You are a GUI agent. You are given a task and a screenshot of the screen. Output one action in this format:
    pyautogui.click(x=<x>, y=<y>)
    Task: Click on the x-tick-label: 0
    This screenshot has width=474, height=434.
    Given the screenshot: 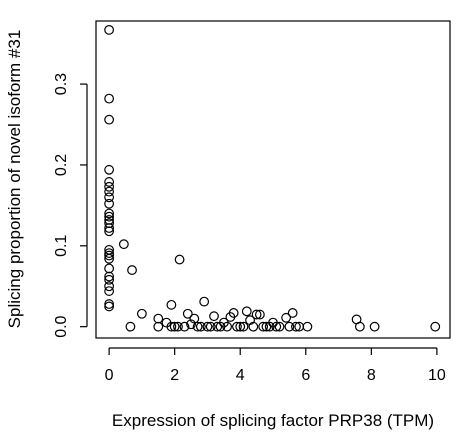 What is the action you would take?
    pyautogui.click(x=109, y=375)
    